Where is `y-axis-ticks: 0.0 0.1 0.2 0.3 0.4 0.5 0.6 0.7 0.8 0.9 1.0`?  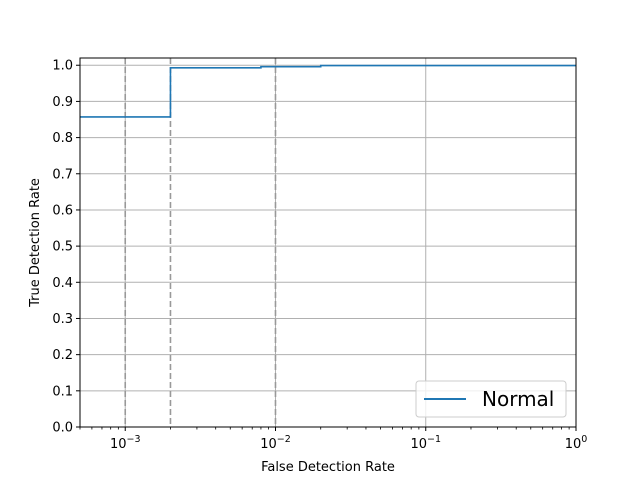
y-axis-ticks: 0.0 0.1 0.2 0.3 0.4 0.5 0.6 0.7 0.8 0.9 1.0 is located at coordinates (66, 247).